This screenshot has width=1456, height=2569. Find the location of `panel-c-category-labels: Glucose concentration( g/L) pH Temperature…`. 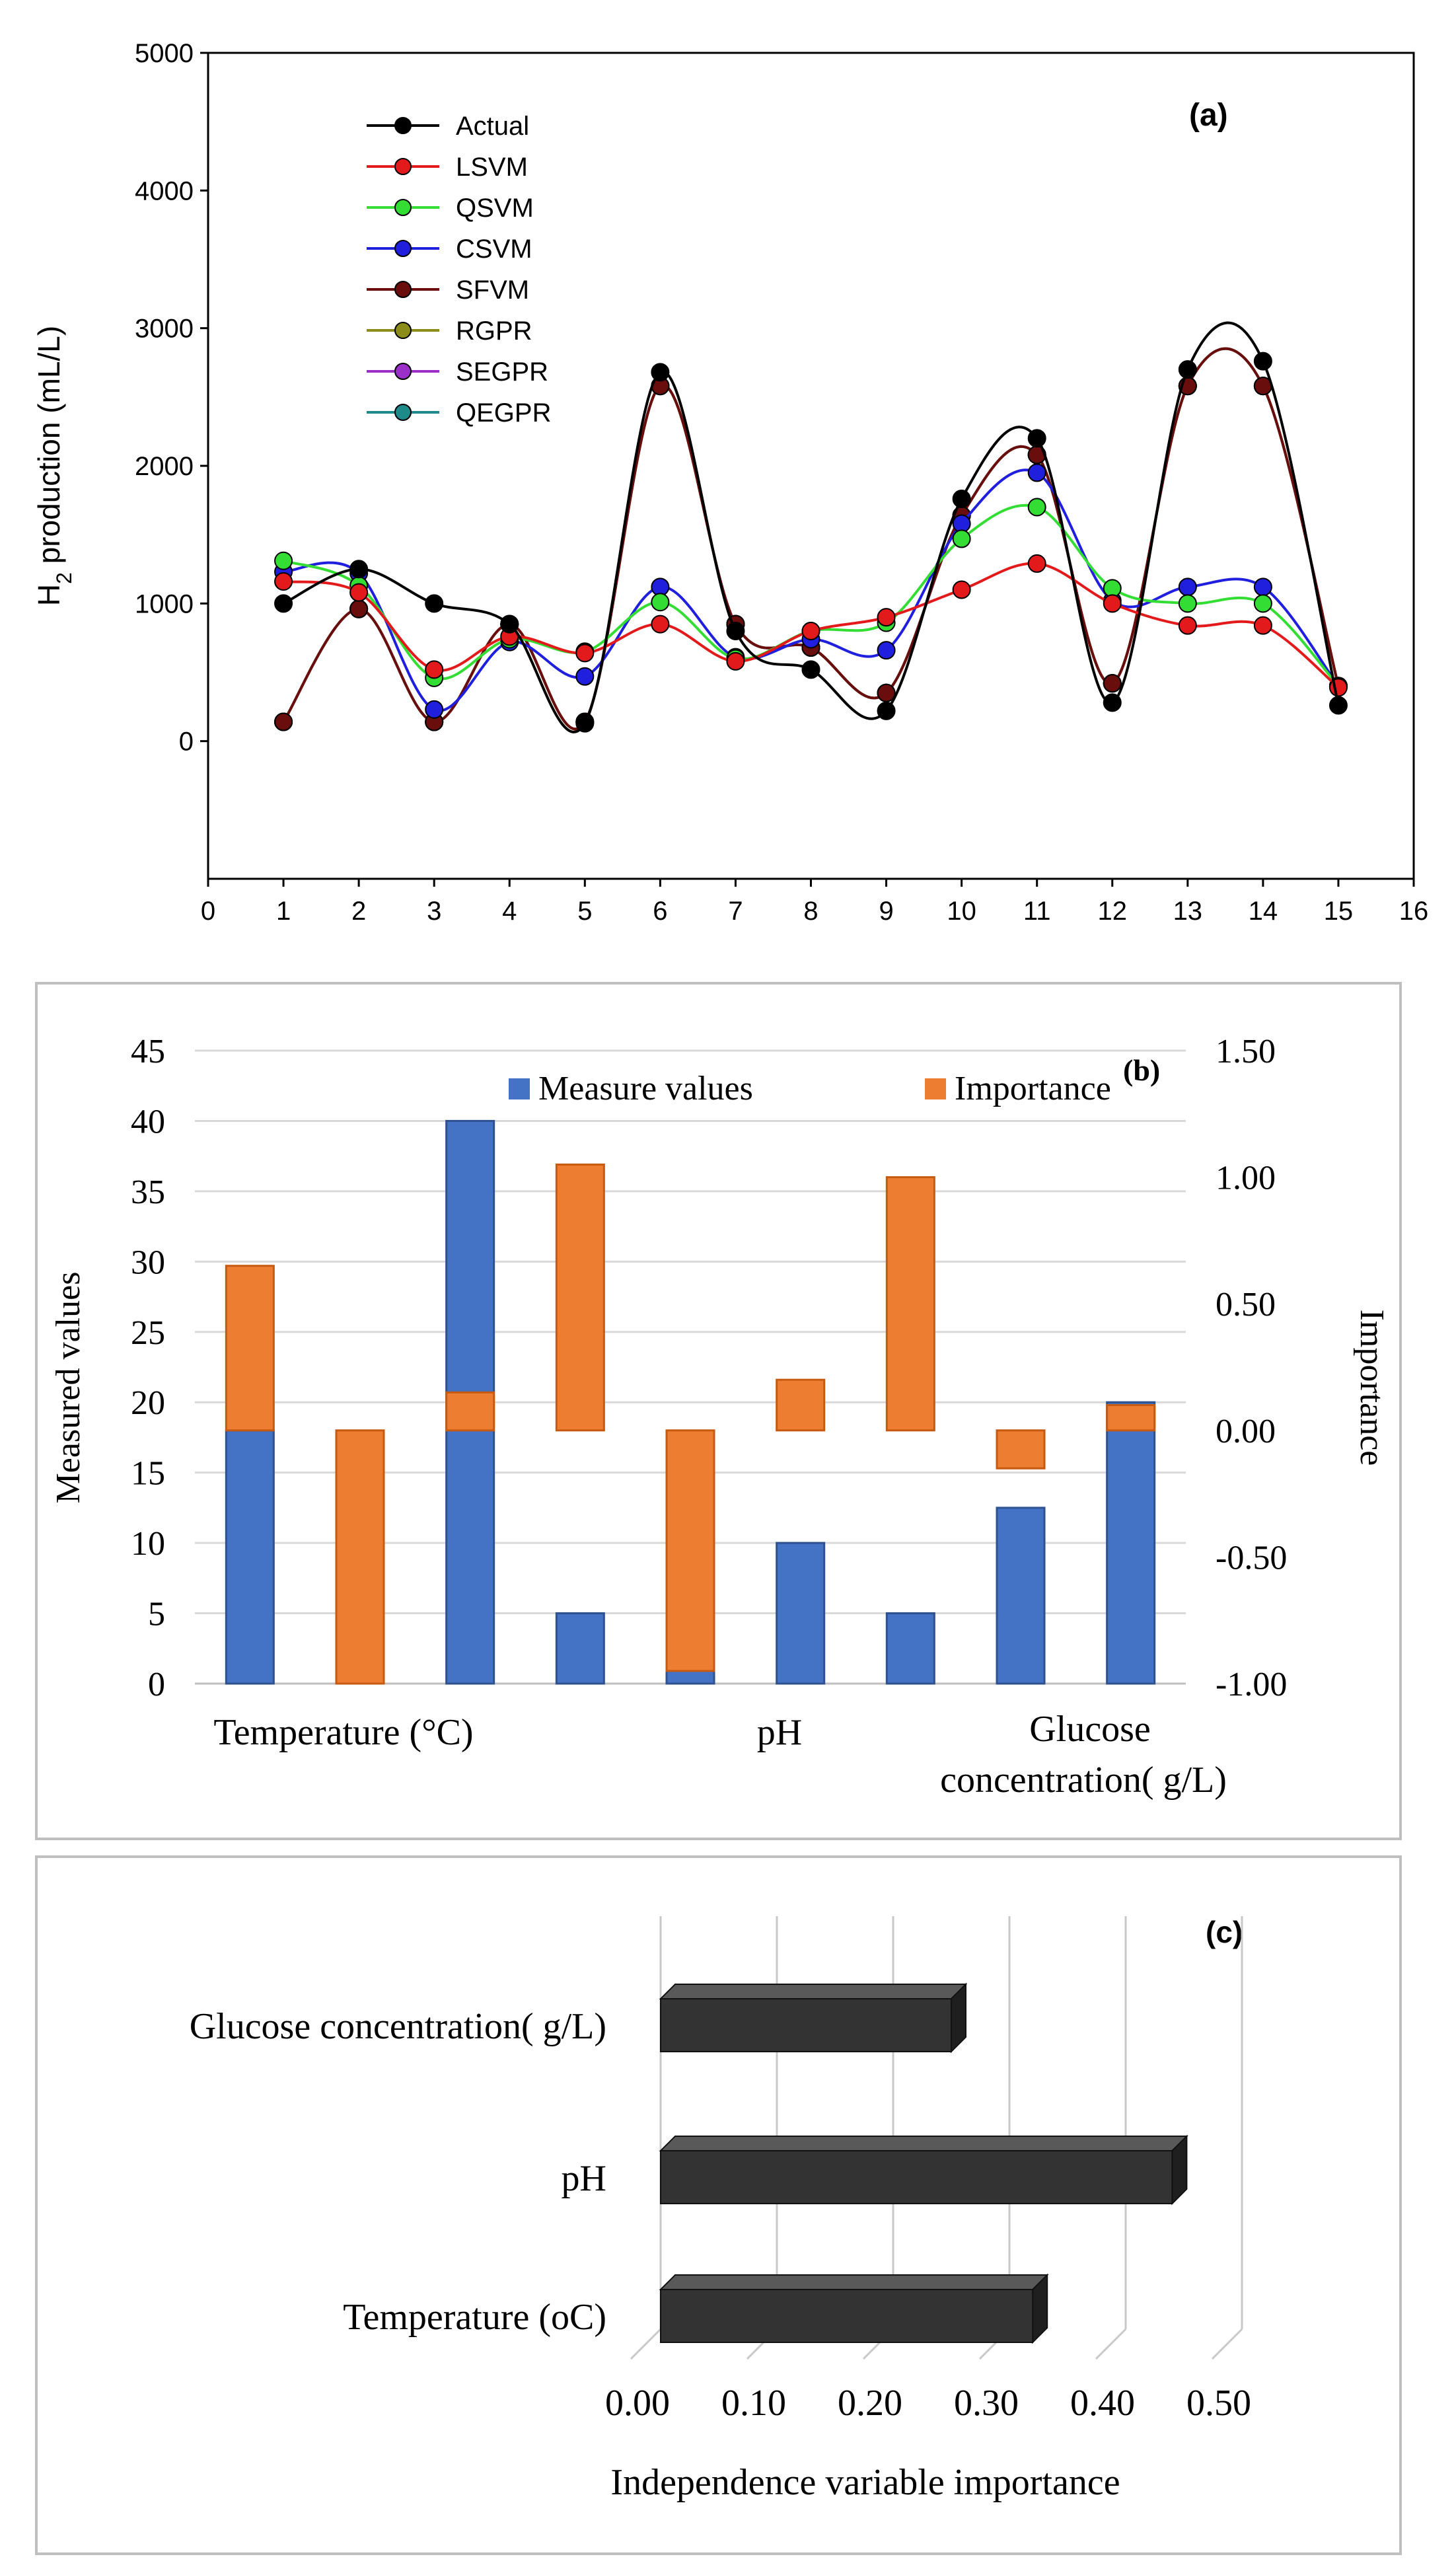

panel-c-category-labels: Glucose concentration( g/L) pH Temperature… is located at coordinates (398, 2172).